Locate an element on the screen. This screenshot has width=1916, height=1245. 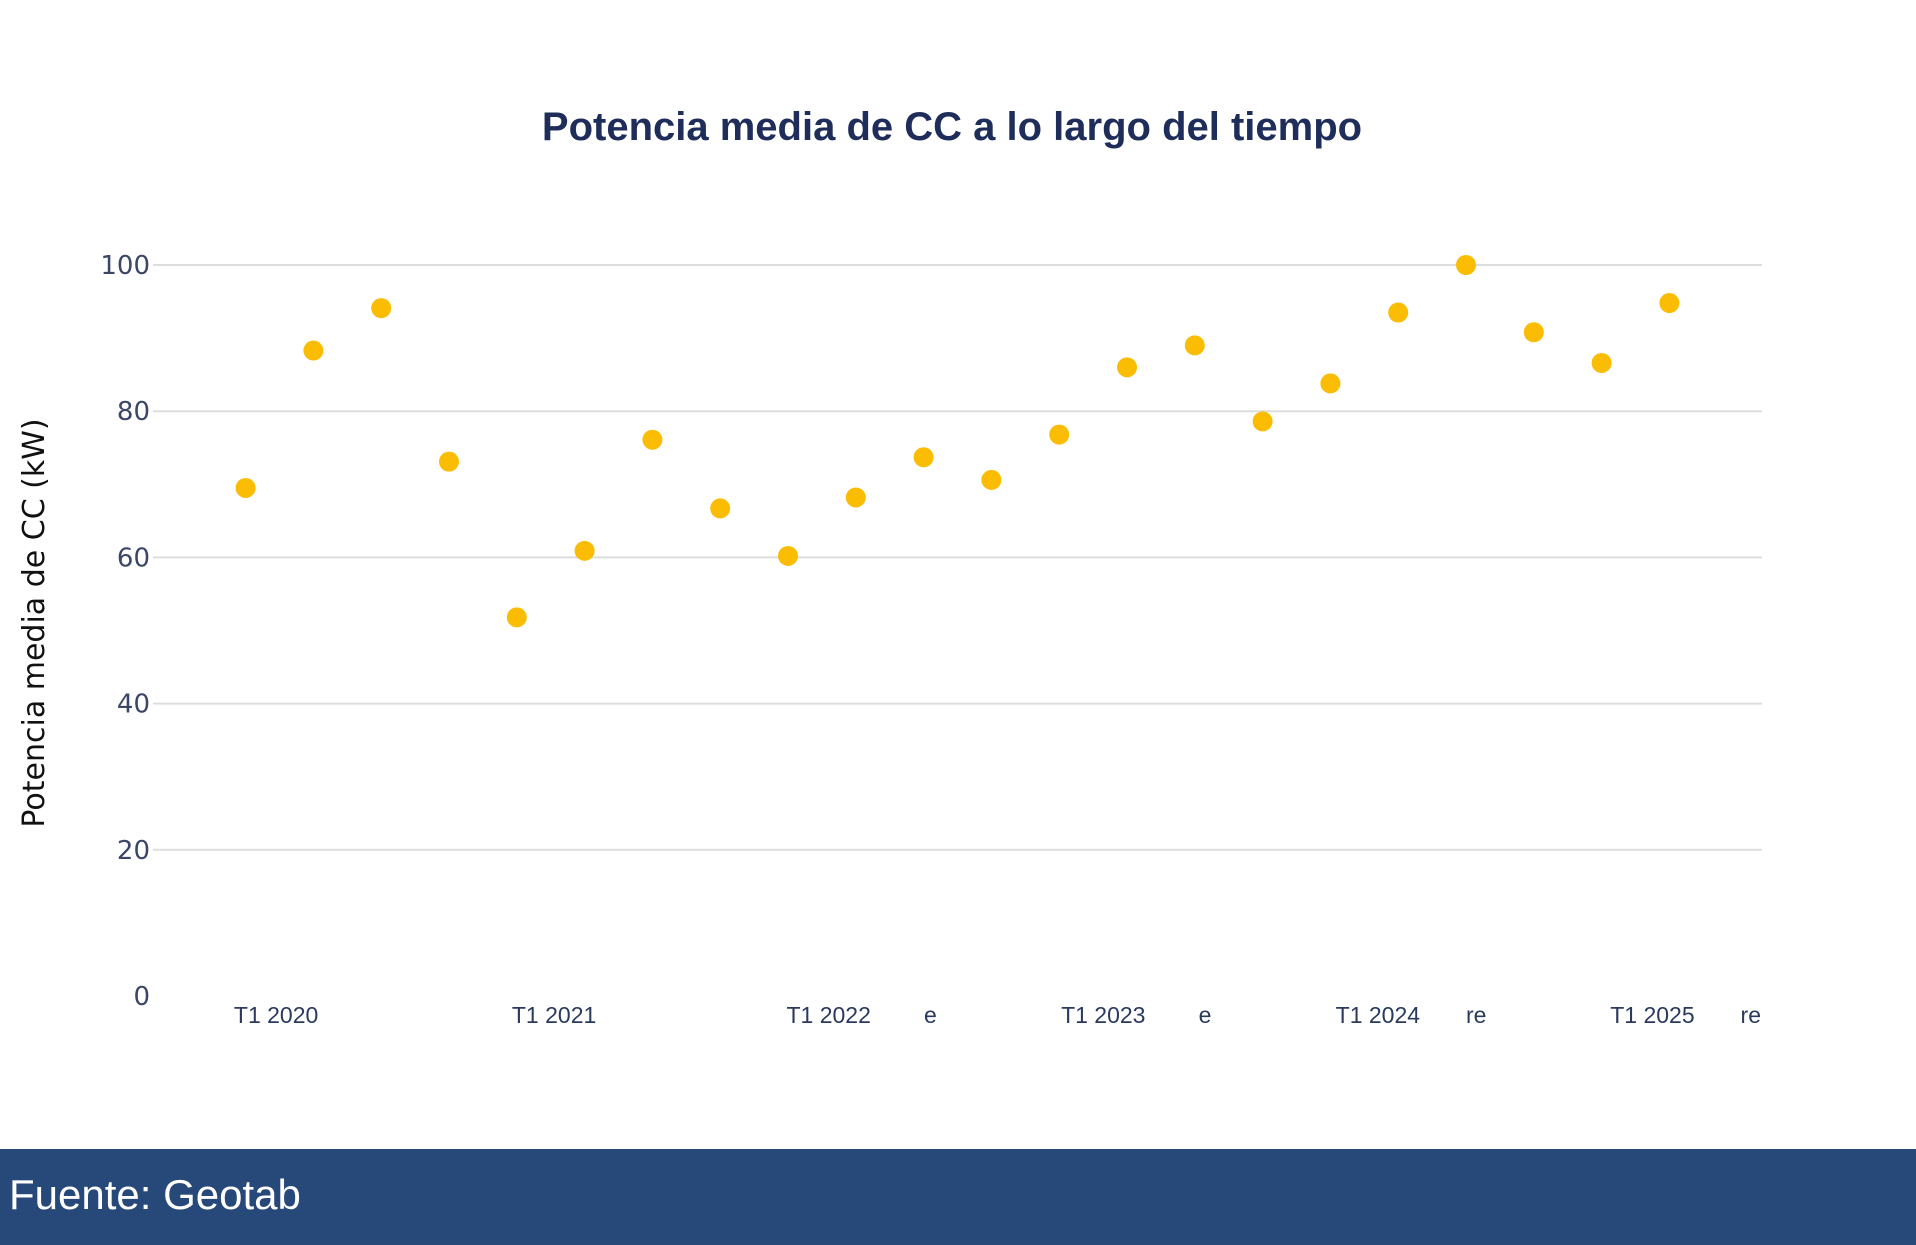
y-tick-label: 40 is located at coordinates (133, 705).